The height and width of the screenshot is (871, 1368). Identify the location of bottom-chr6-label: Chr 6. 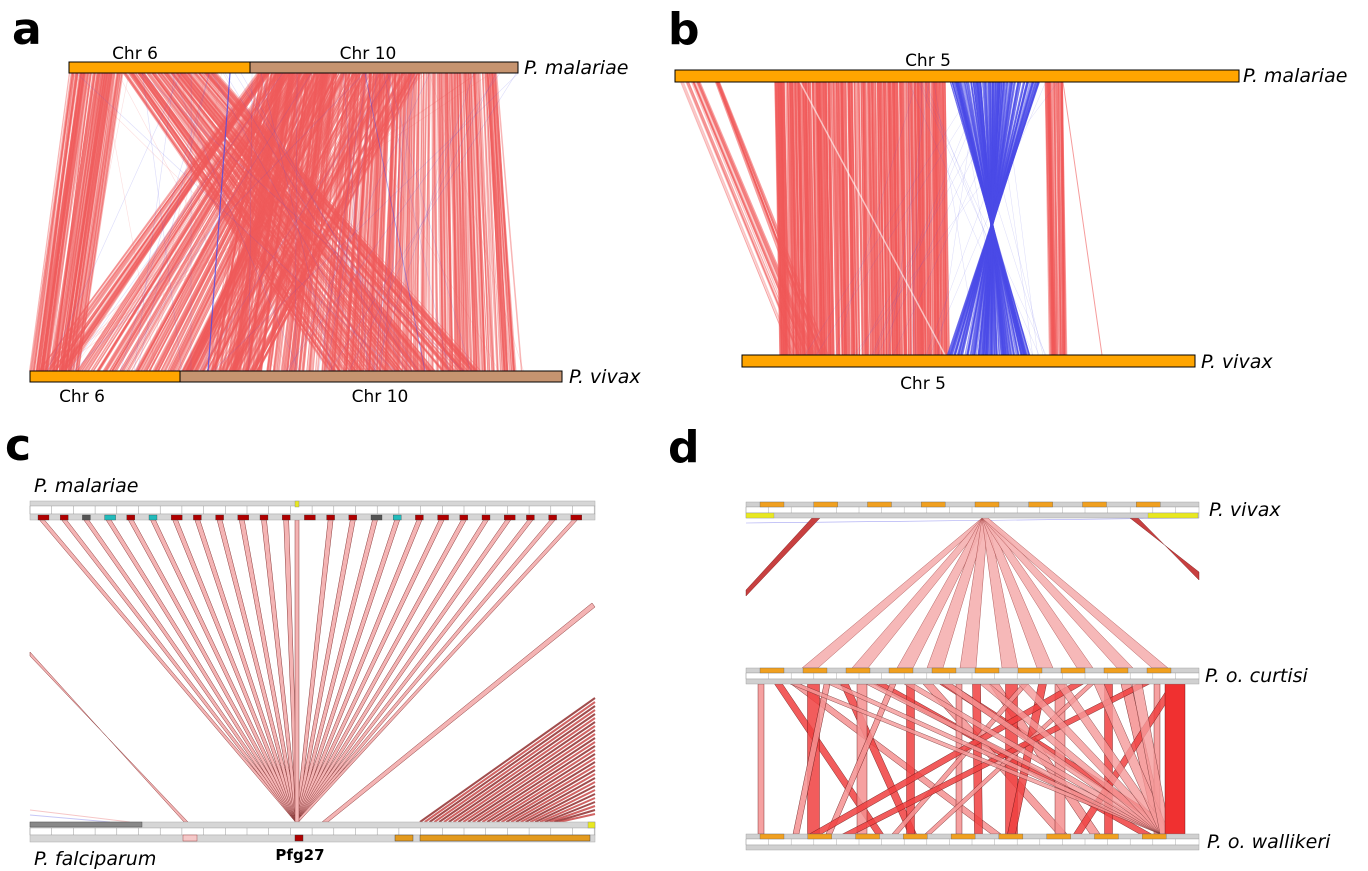
(82, 397).